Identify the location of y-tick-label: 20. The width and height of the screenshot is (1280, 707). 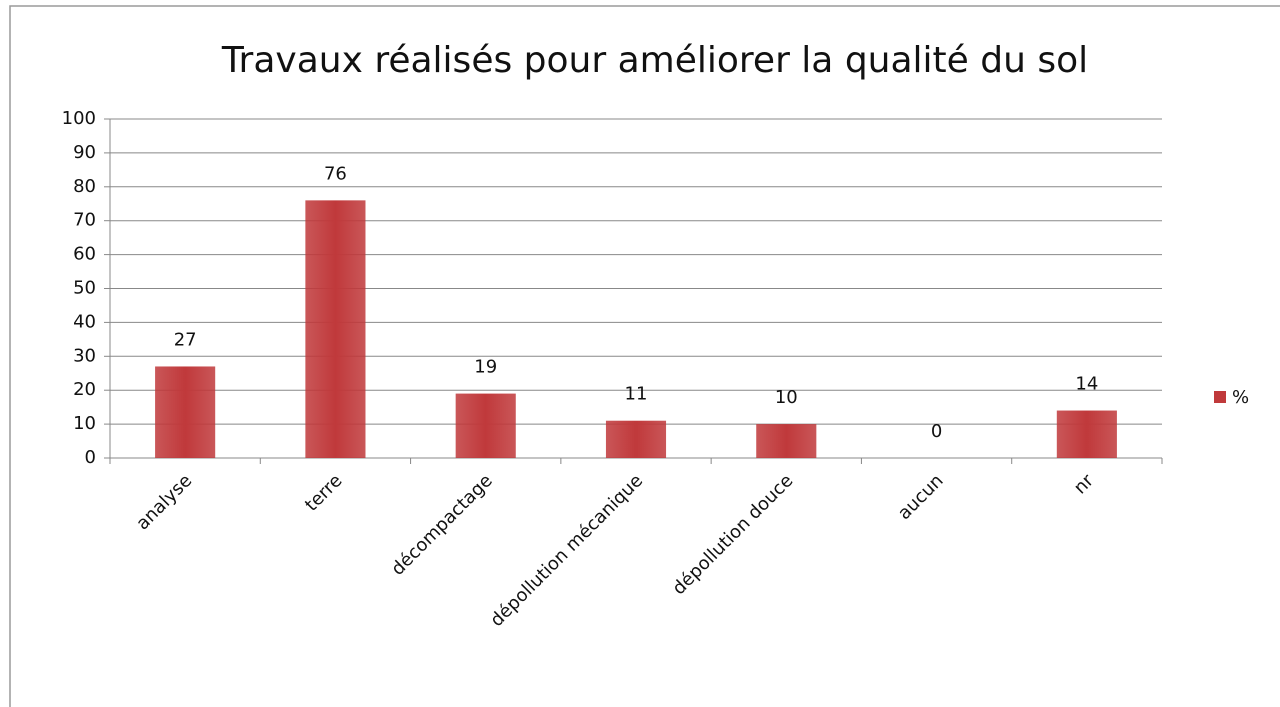
(84, 389).